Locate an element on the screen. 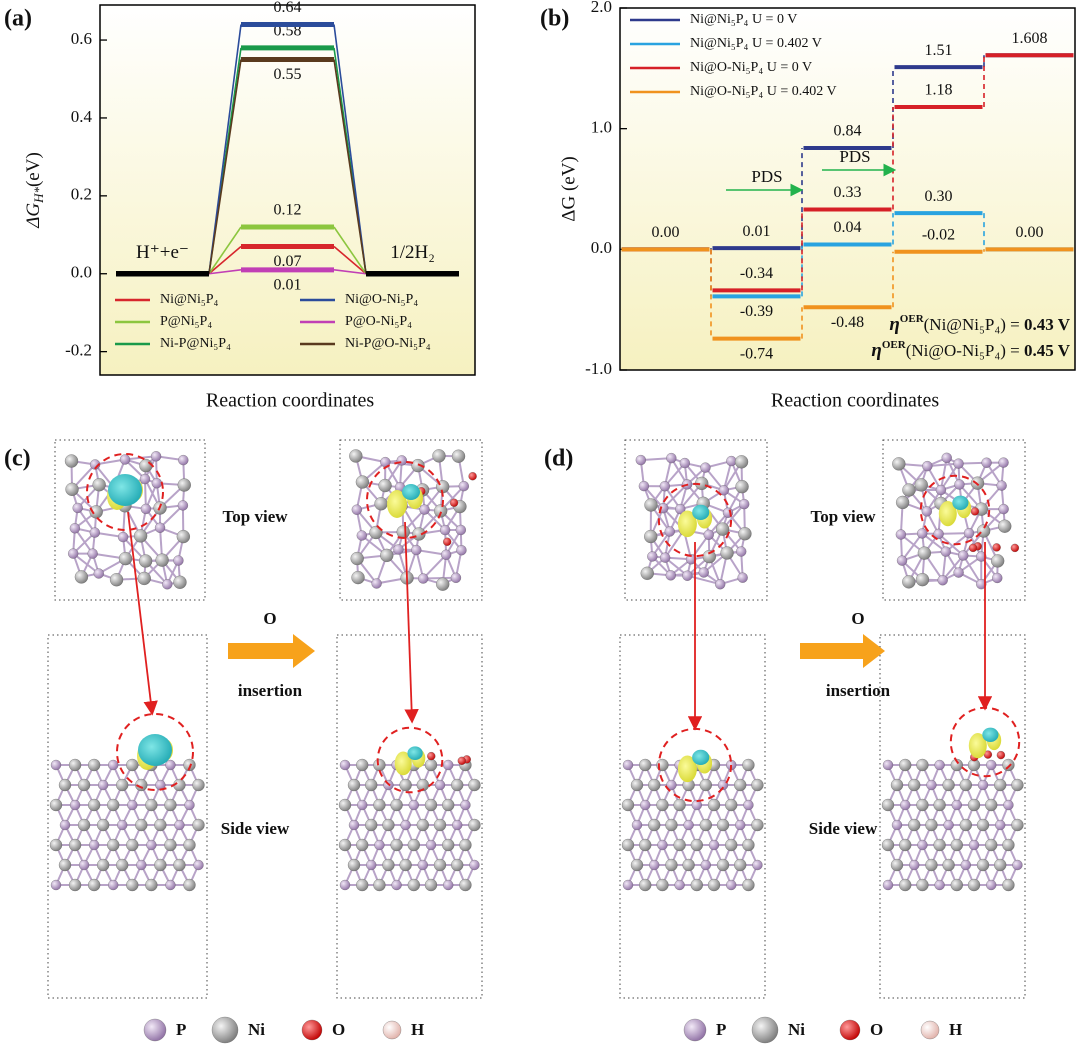 The width and height of the screenshot is (1080, 1059). value-label: 1.51 is located at coordinates (939, 50).